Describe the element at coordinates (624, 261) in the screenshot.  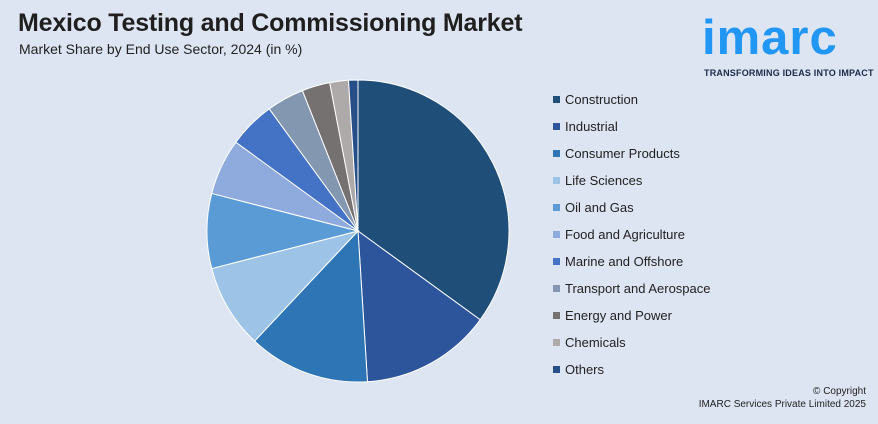
I see `legend-label: Marine and Offshore` at that location.